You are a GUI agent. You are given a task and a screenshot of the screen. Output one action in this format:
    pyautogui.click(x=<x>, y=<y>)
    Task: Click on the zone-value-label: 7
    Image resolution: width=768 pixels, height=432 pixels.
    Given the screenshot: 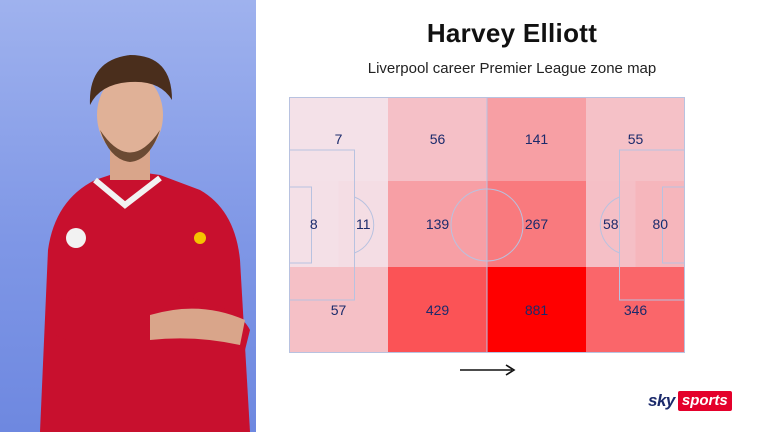 What is the action you would take?
    pyautogui.click(x=339, y=139)
    